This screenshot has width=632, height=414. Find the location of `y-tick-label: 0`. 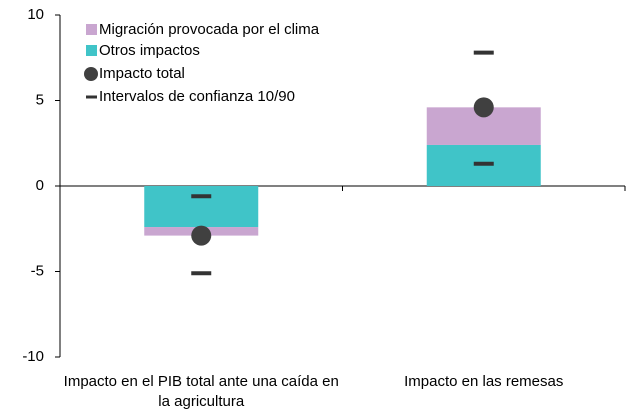

y-tick-label: 0 is located at coordinates (40, 185).